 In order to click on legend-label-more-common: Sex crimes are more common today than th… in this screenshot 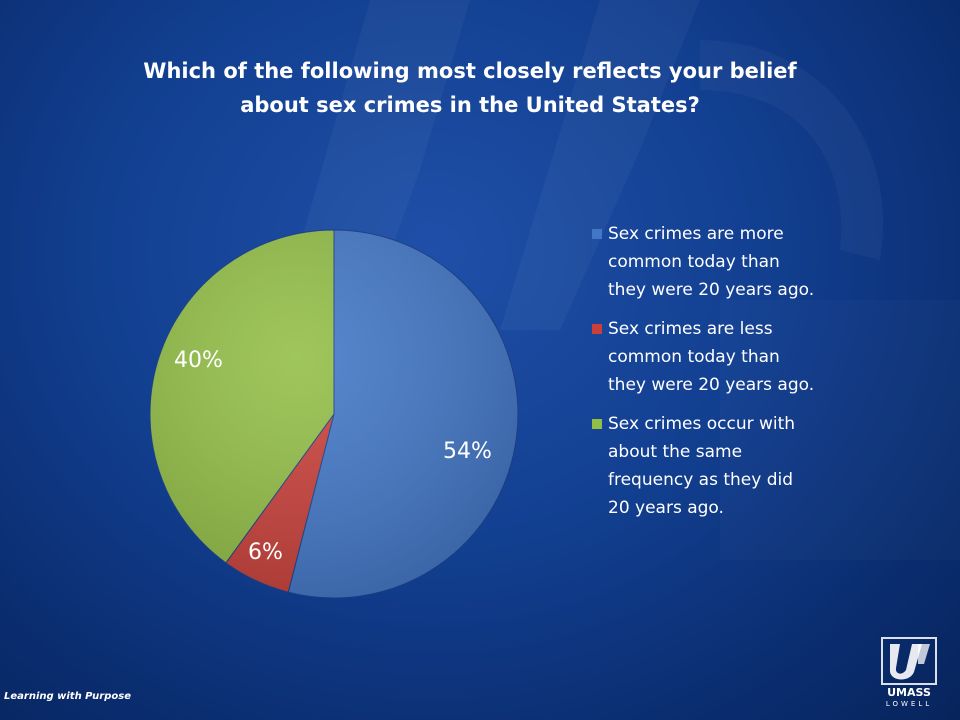, I will do `click(711, 262)`.